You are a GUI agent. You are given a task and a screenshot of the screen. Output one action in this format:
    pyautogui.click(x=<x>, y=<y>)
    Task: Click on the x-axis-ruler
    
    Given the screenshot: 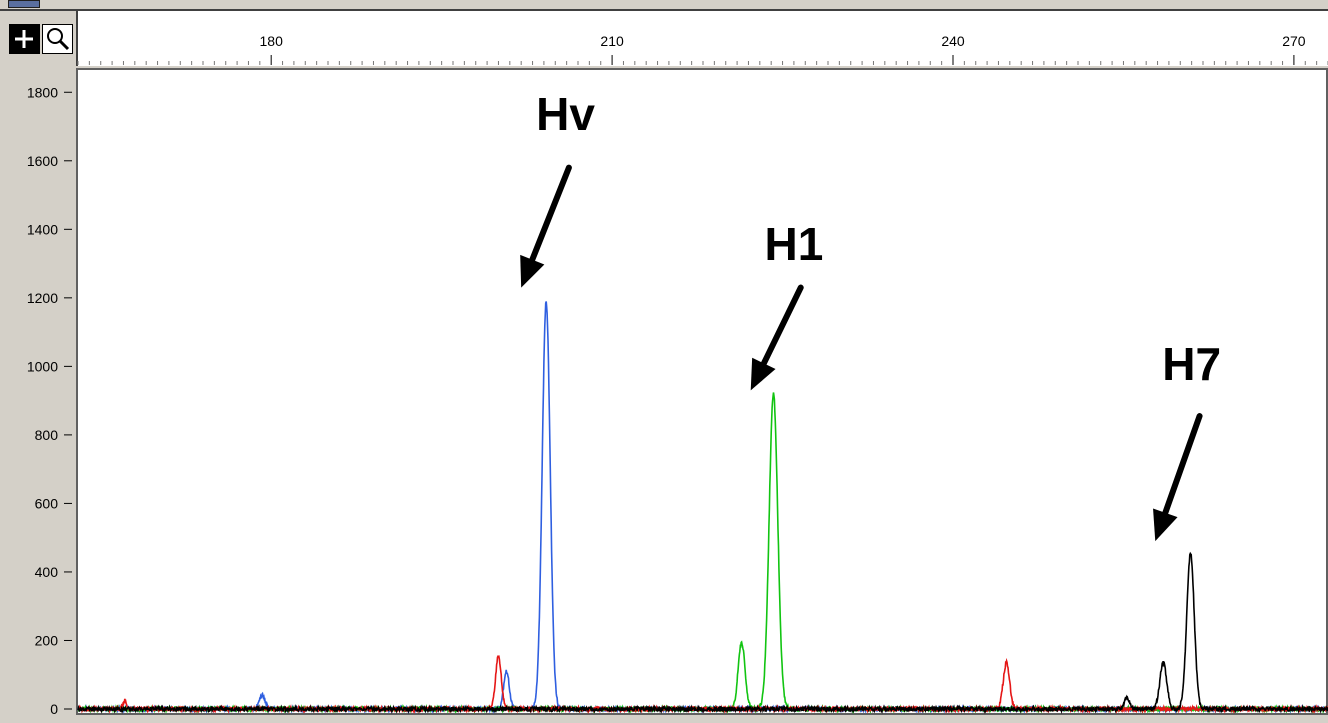 What is the action you would take?
    pyautogui.click(x=702, y=38)
    